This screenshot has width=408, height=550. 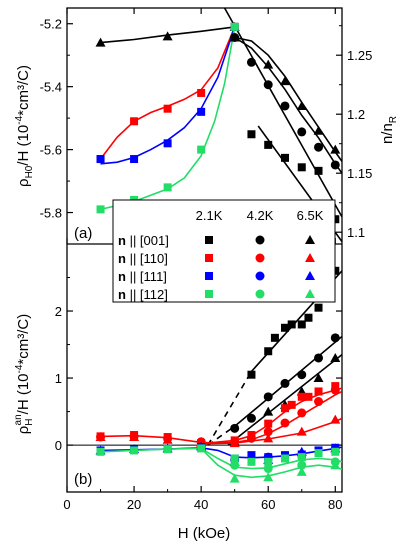 I want to click on bottom-y-tick-label: 2, so click(x=58, y=311).